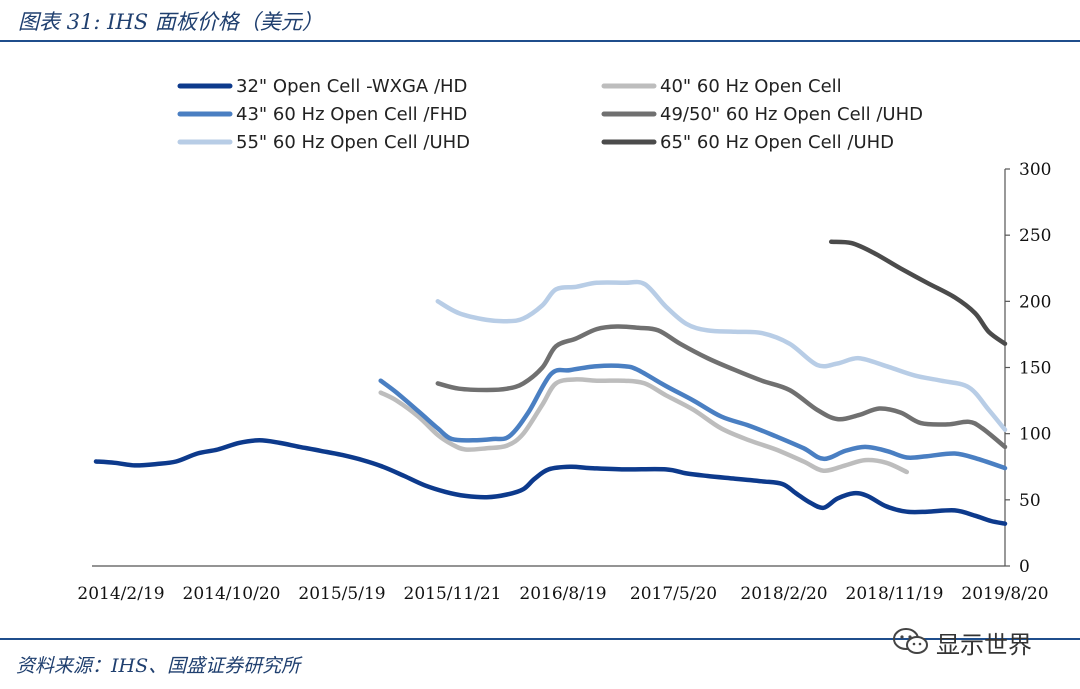 Image resolution: width=1080 pixels, height=689 pixels. I want to click on legend-label-3: 43" 60 Hz Open Cell /FHD, so click(351, 114).